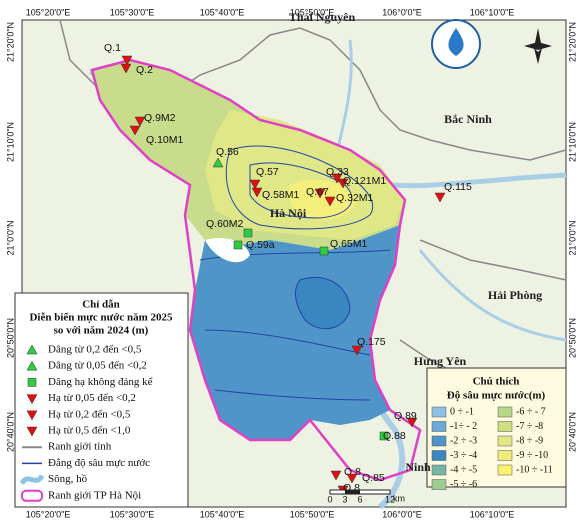  I want to click on coord-label: 105°50'0"E, so click(312, 514).